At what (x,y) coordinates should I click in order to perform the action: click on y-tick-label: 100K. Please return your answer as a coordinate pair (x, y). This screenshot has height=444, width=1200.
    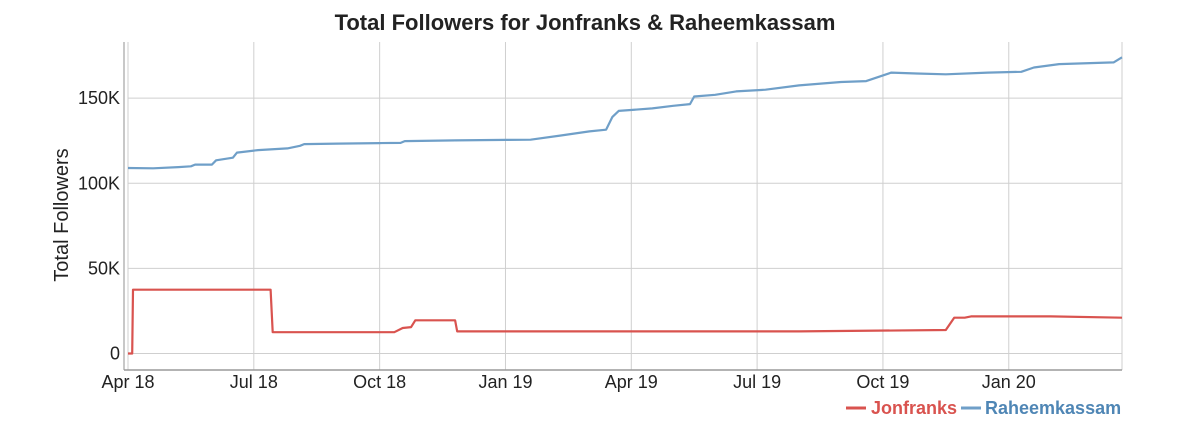
    Looking at the image, I should click on (99, 183).